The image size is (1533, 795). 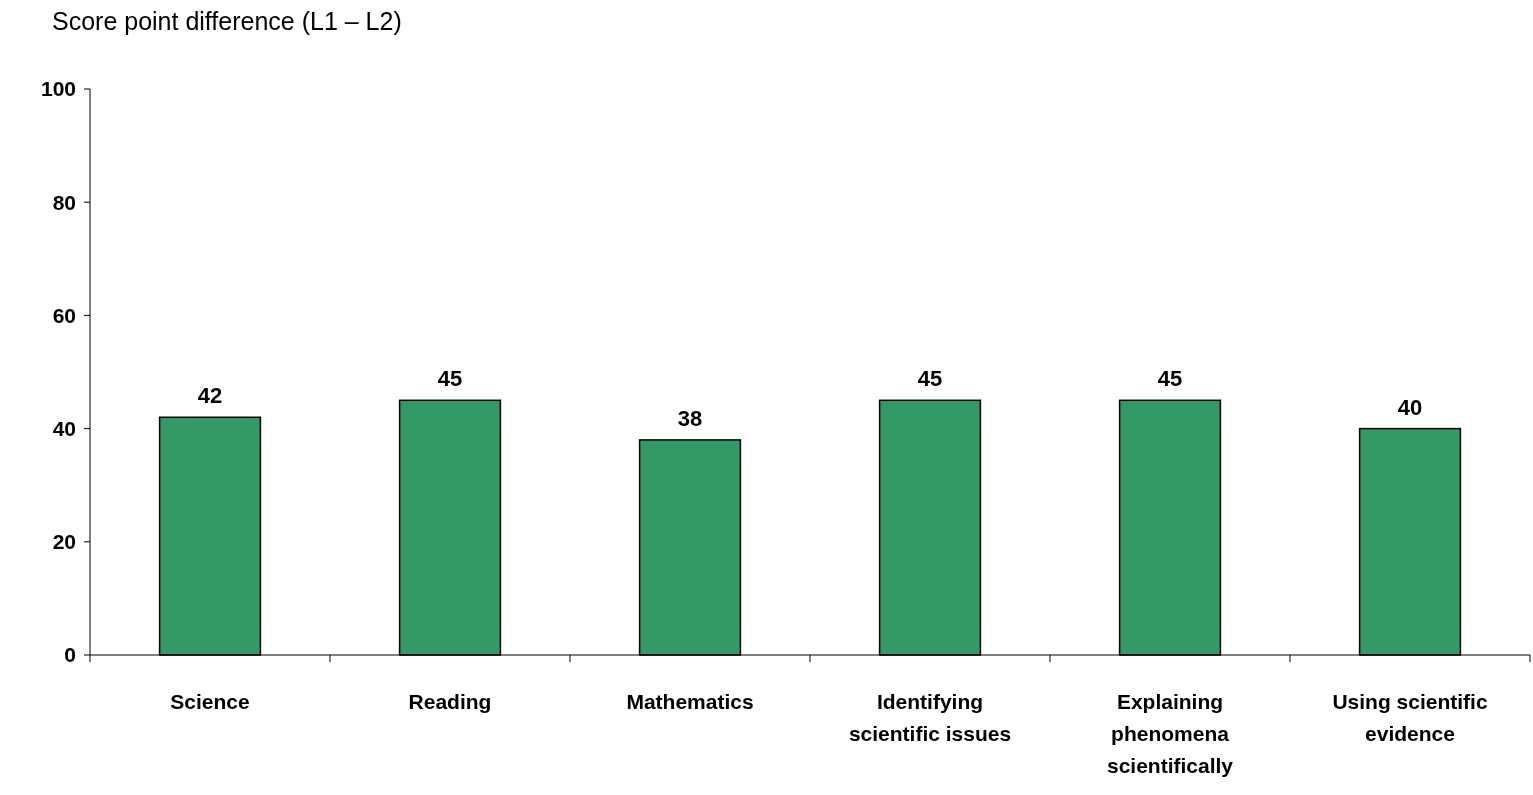 I want to click on x-tick-label: Mathematics, so click(x=690, y=701).